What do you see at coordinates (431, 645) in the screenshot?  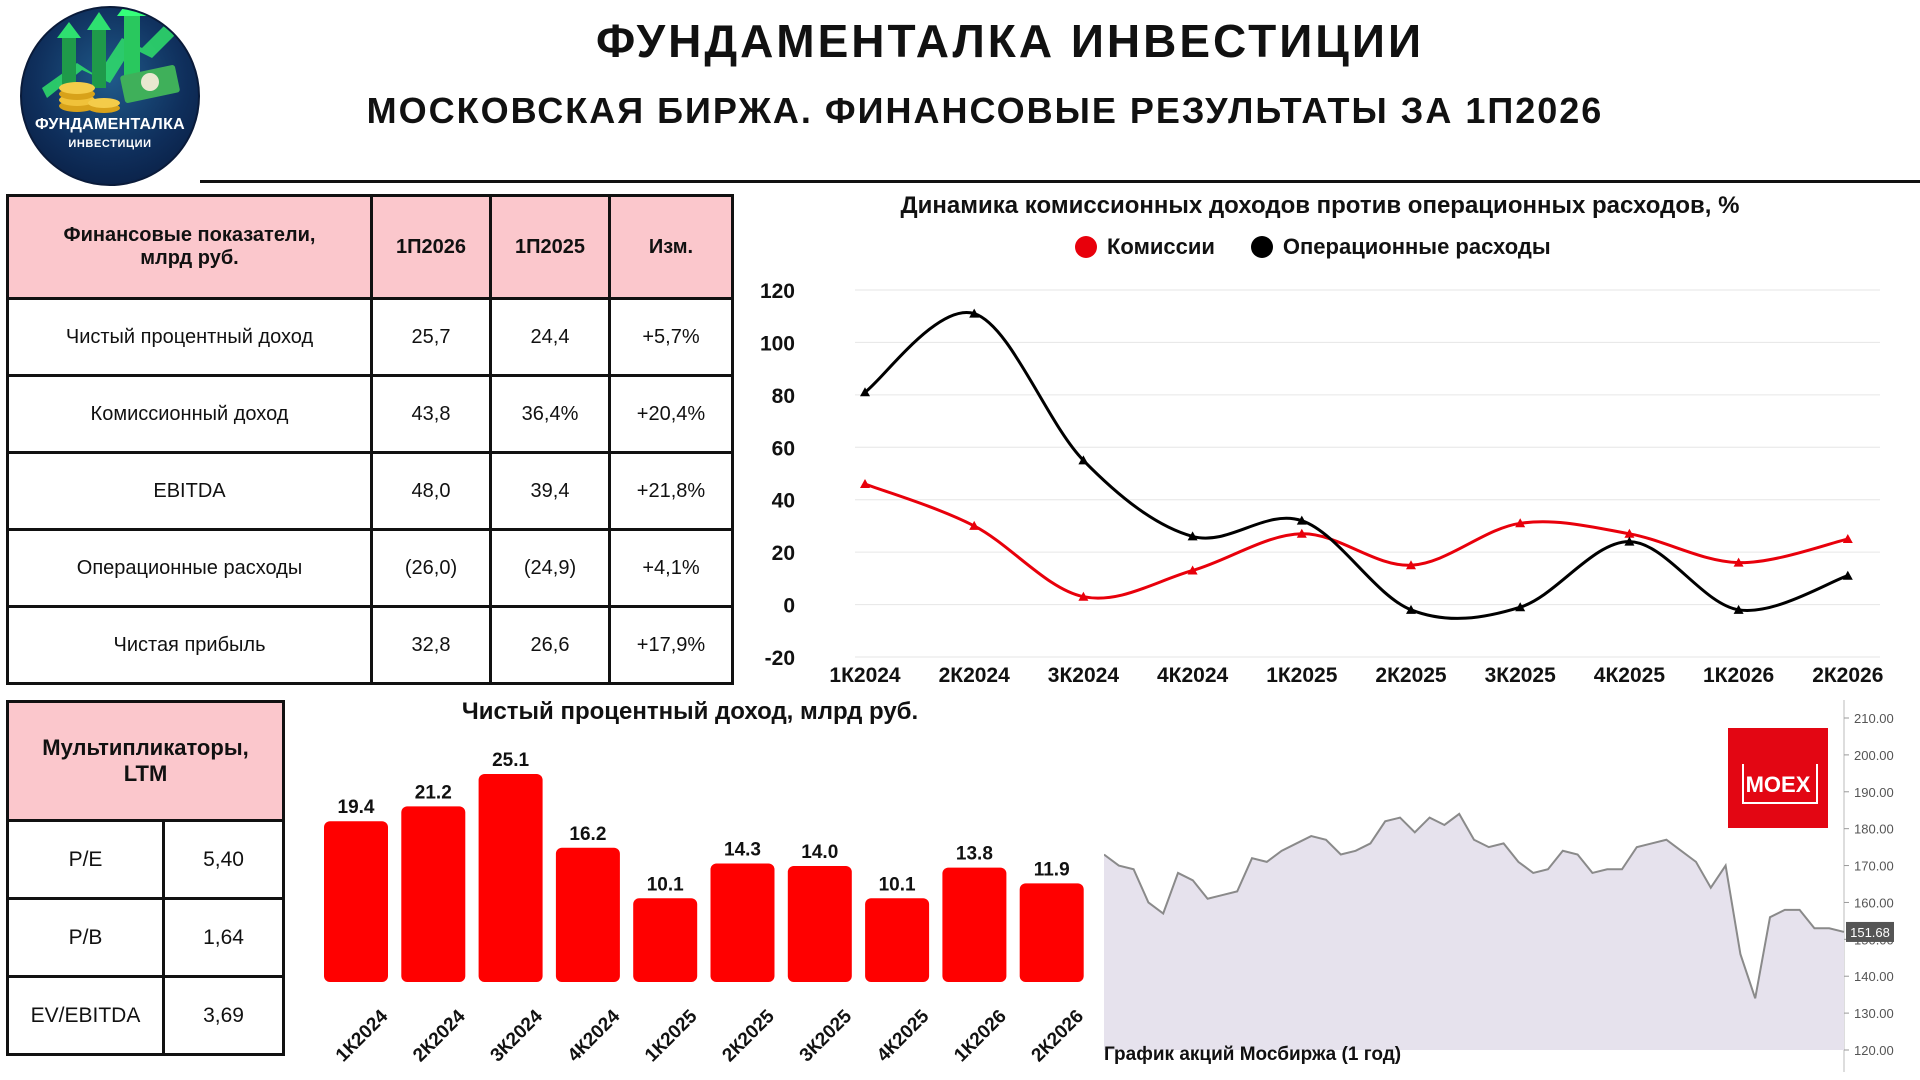 I see `value-1p2026: 32,8` at bounding box center [431, 645].